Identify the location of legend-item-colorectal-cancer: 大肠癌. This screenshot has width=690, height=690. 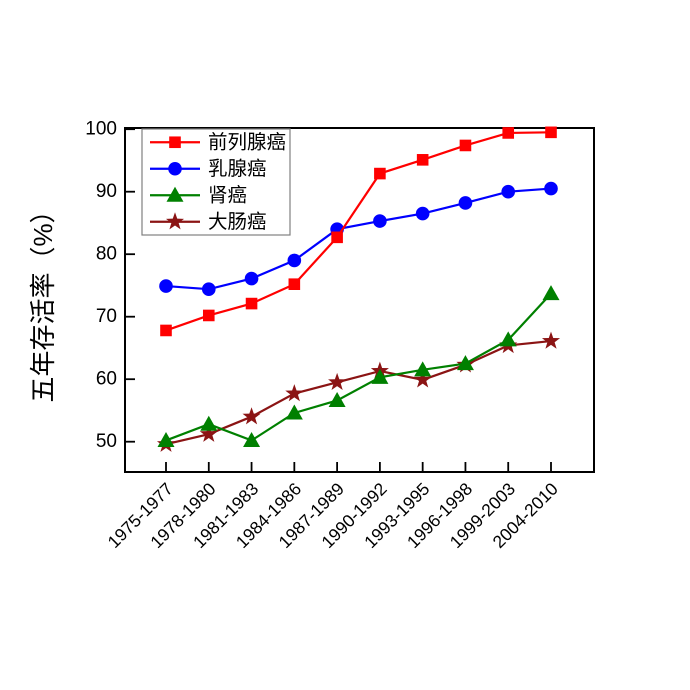
(208, 222).